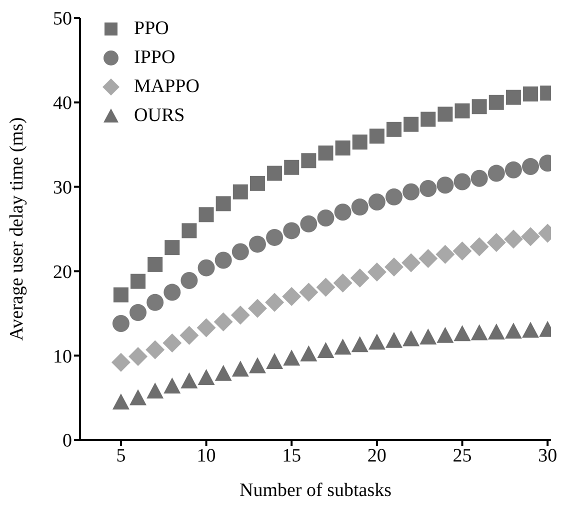 The width and height of the screenshot is (573, 514). What do you see at coordinates (155, 57) in the screenshot?
I see `legend-label: IPPO` at bounding box center [155, 57].